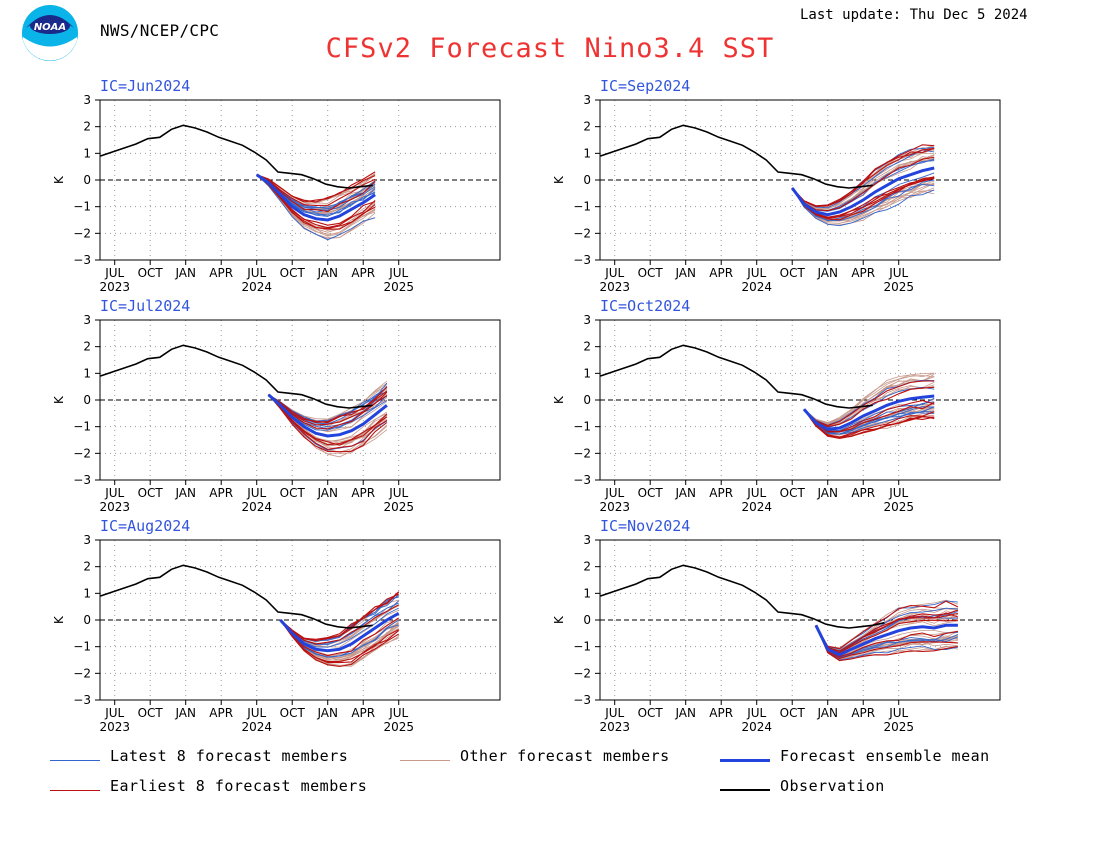 The image size is (1100, 850). I want to click on agency-label: NWS/NCEP/CPC, so click(160, 30).